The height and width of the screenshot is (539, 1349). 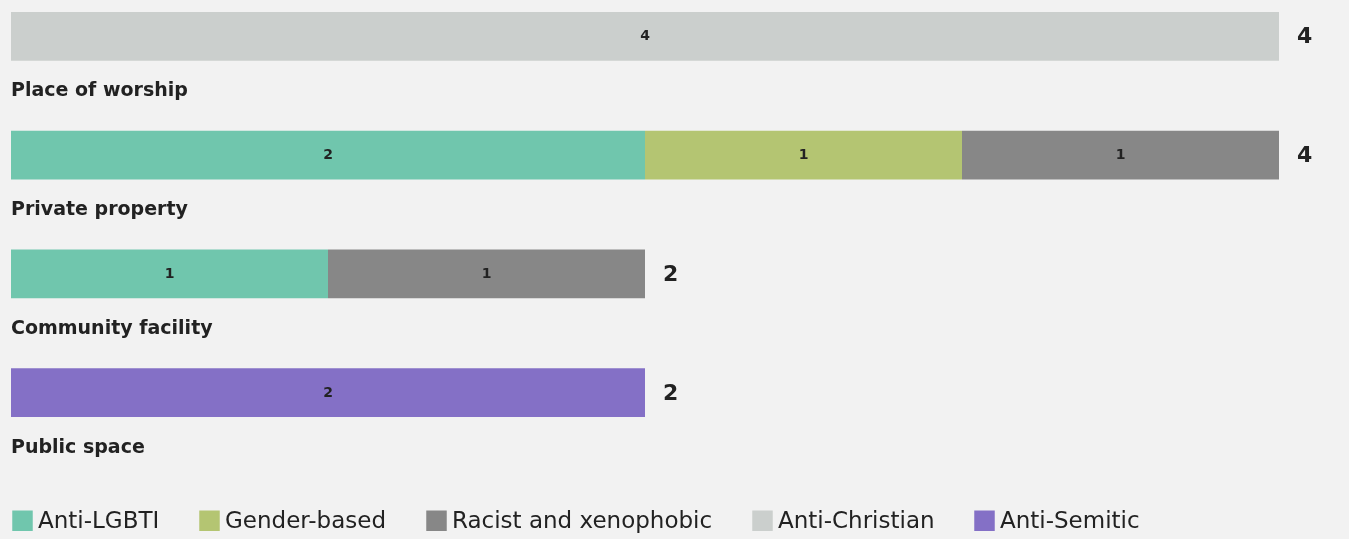 What do you see at coordinates (78, 445) in the screenshot?
I see `y-tick-label: Public space` at bounding box center [78, 445].